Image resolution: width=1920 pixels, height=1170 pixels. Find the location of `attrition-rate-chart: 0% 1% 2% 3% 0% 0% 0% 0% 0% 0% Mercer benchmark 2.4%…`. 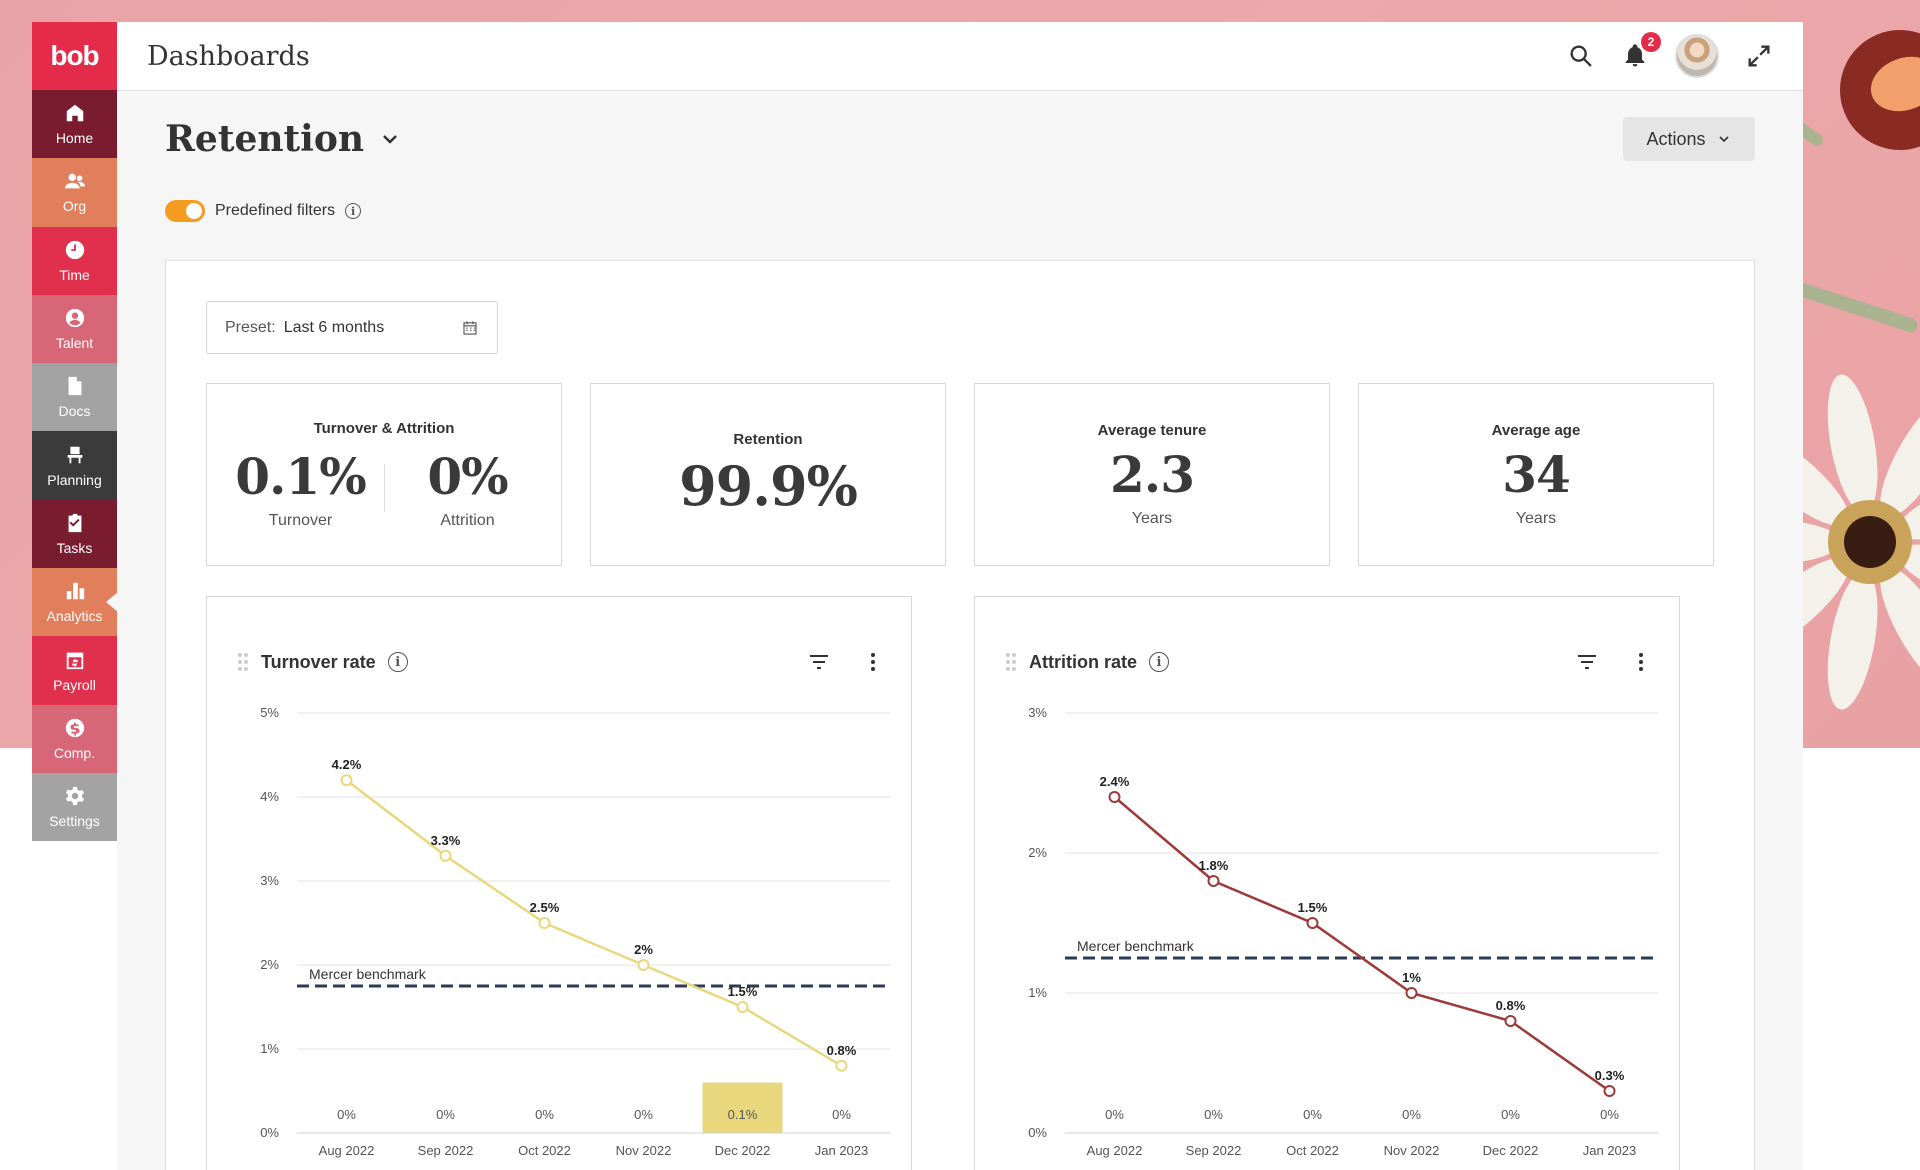

attrition-rate-chart: 0% 1% 2% 3% 0% 0% 0% 0% 0% 0% Mercer benchmark 2.4%… is located at coordinates (1343, 931).